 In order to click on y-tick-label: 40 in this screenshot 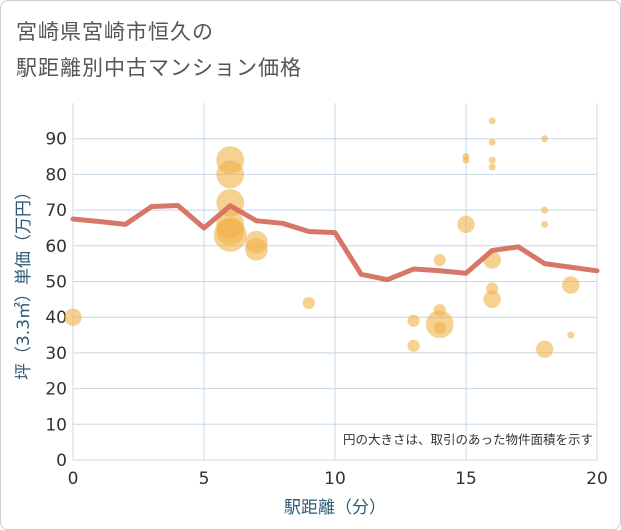, I will do `click(56, 318)`.